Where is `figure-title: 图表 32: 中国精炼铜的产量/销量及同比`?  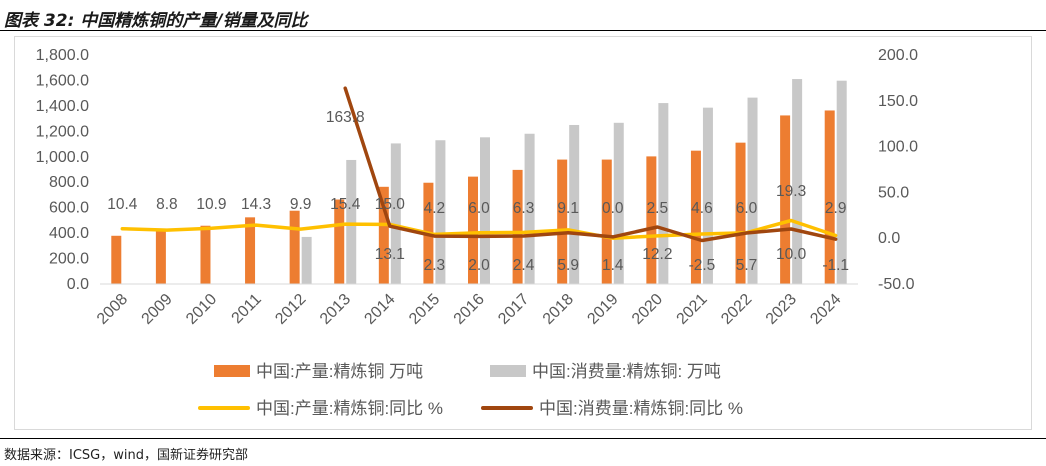
figure-title: 图表 32: 中国精炼铜的产量/销量及同比 is located at coordinates (156, 21).